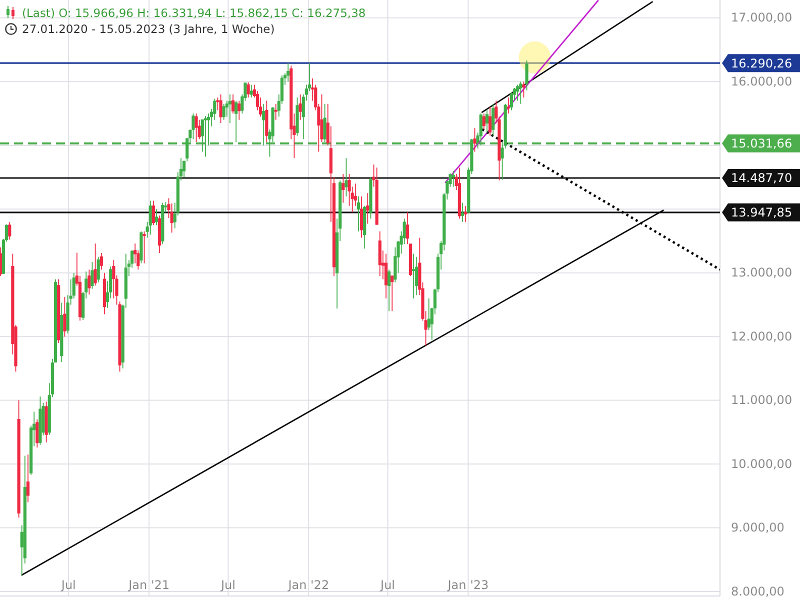  I want to click on x-tick-label: Jan '22, so click(308, 585).